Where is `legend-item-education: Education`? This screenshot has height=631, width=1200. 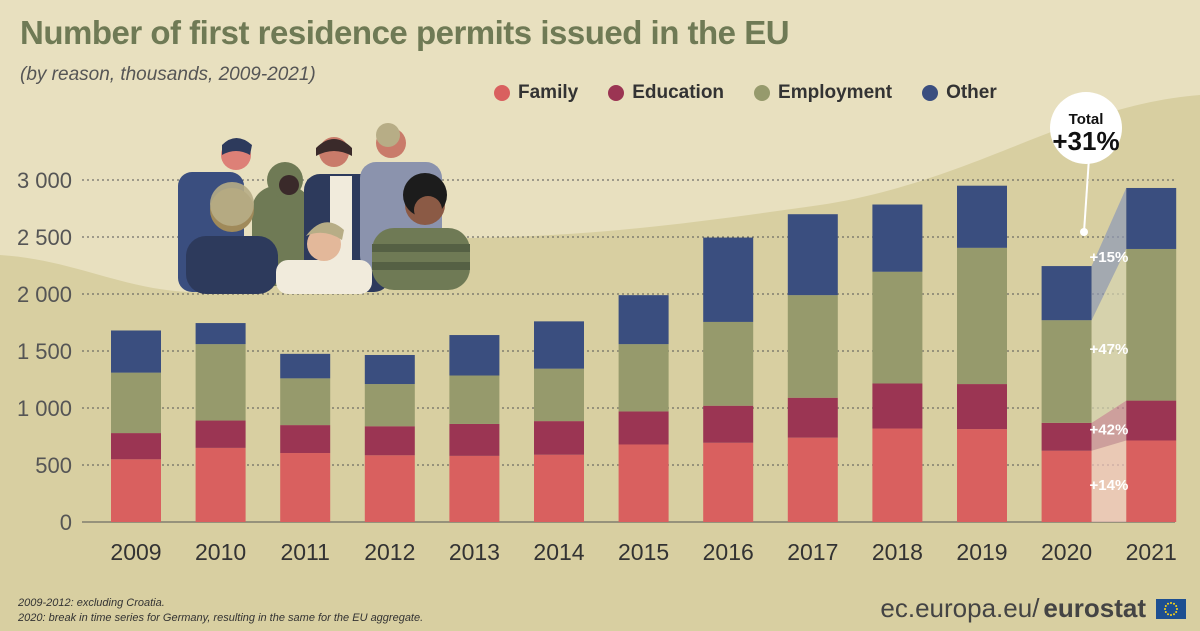 legend-item-education: Education is located at coordinates (666, 93).